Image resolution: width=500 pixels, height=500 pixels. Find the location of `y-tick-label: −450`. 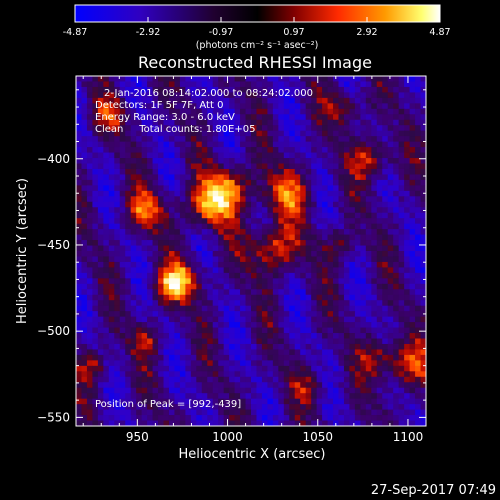

y-tick-label: −450 is located at coordinates (53, 245).